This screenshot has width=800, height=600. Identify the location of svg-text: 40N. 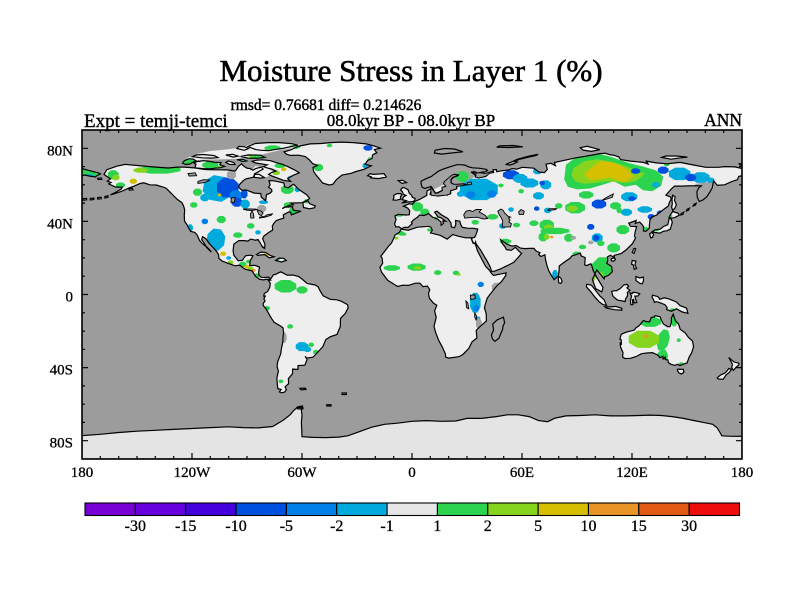
(60, 224).